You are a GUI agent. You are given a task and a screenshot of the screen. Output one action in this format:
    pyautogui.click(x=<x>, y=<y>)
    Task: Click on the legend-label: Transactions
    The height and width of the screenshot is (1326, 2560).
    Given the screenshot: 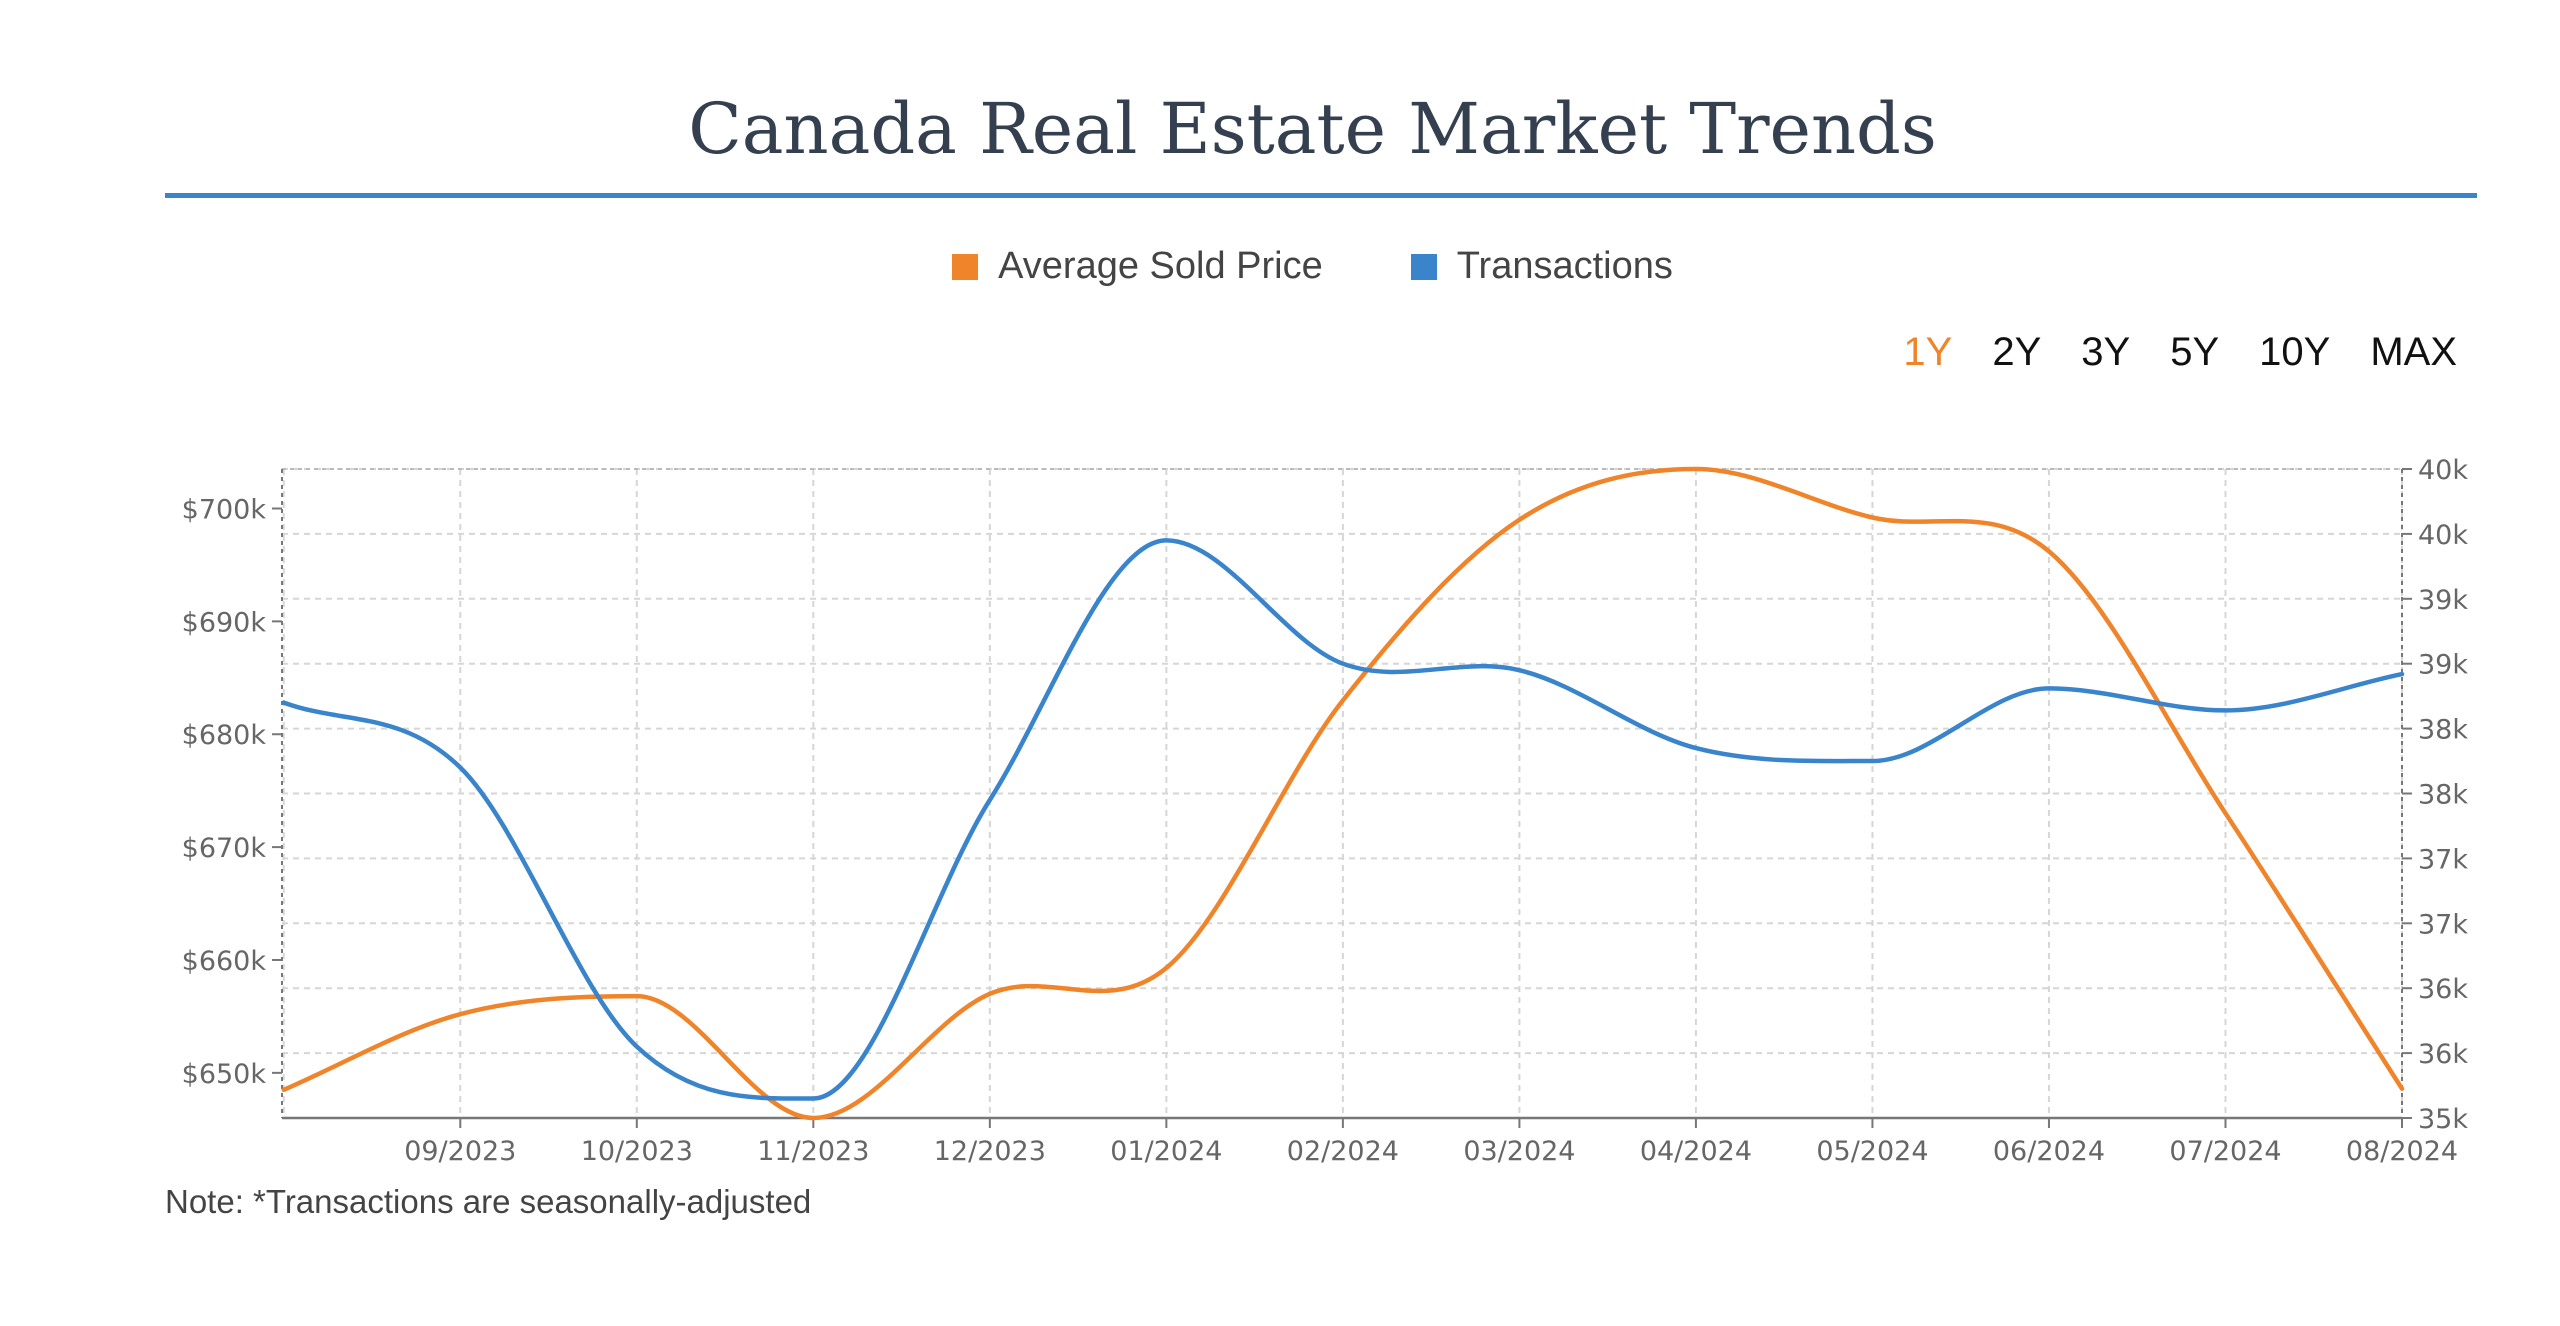 What is the action you would take?
    pyautogui.click(x=1564, y=266)
    